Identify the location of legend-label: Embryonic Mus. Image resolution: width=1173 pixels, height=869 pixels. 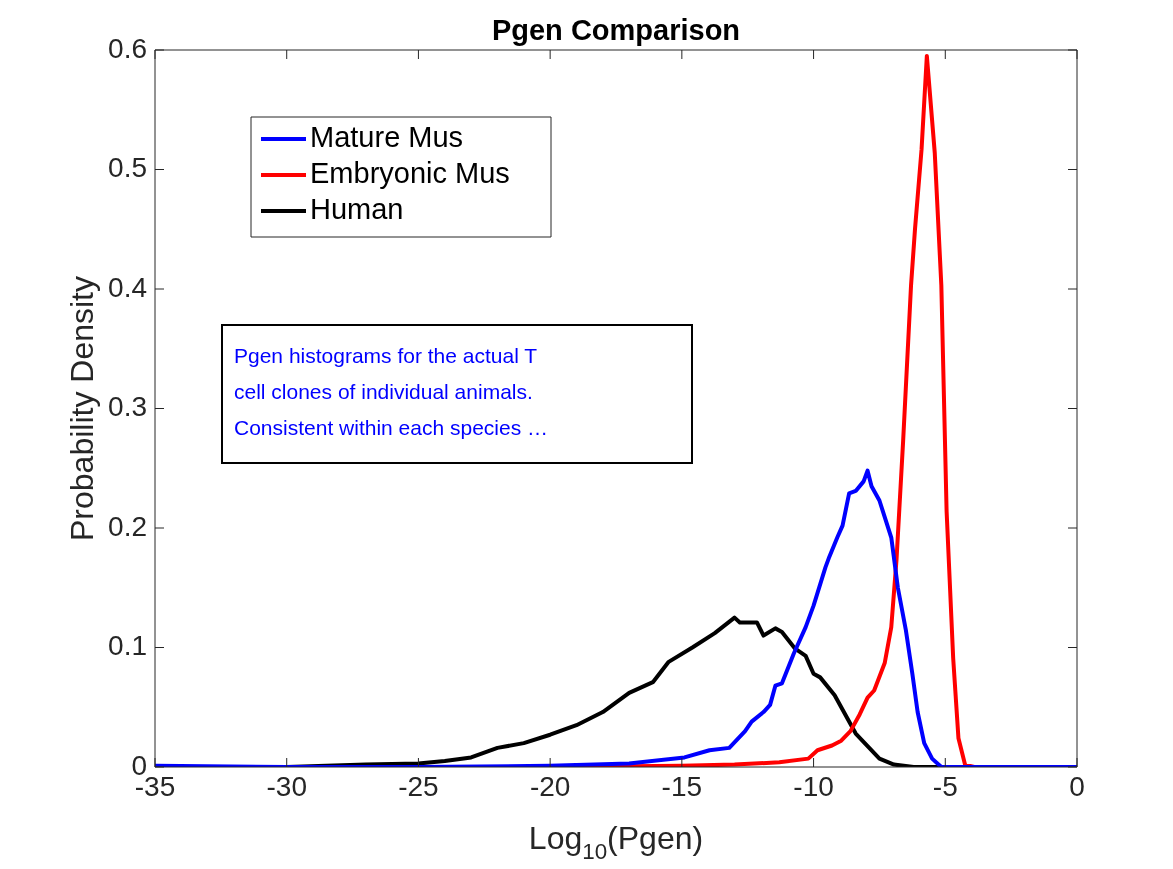
(410, 173).